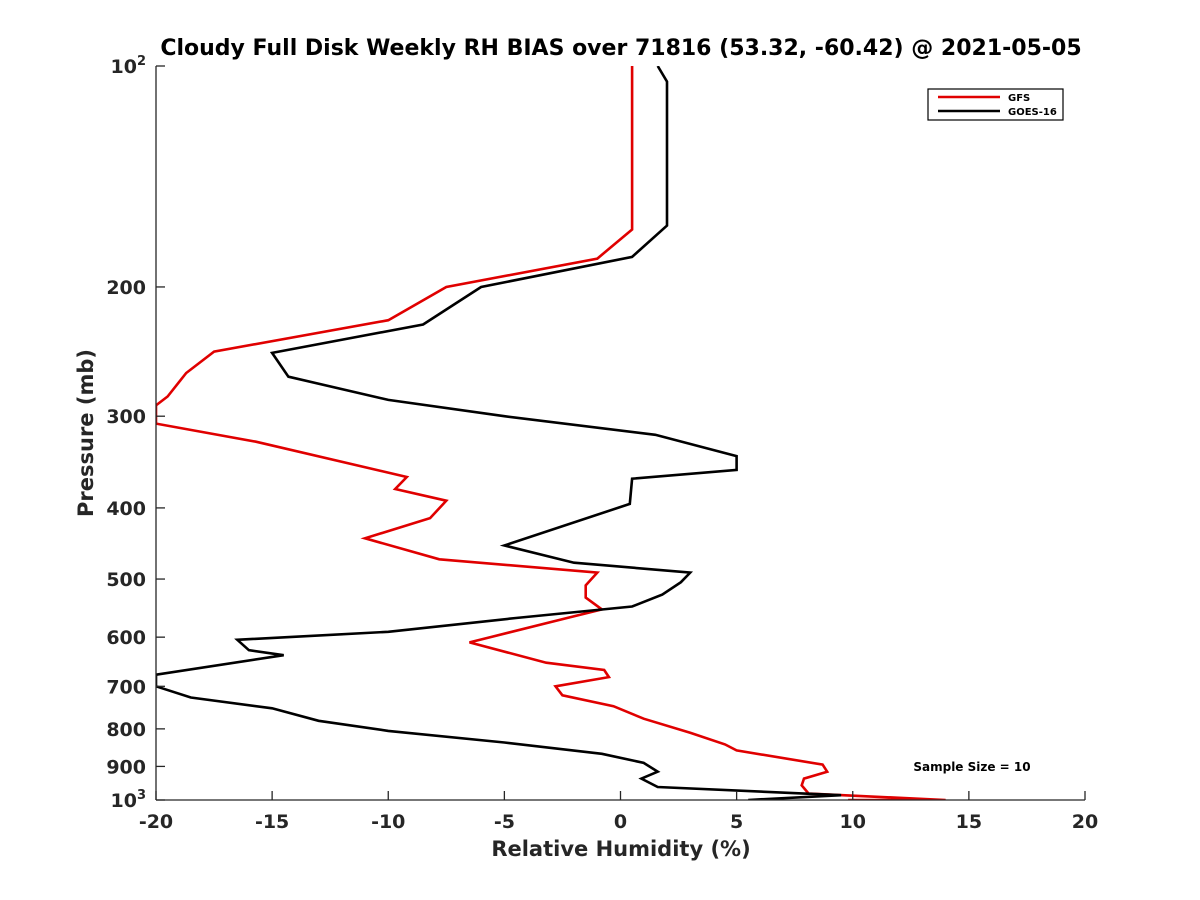  What do you see at coordinates (971, 767) in the screenshot?
I see `sample-size-annotation: Sample Size = 10` at bounding box center [971, 767].